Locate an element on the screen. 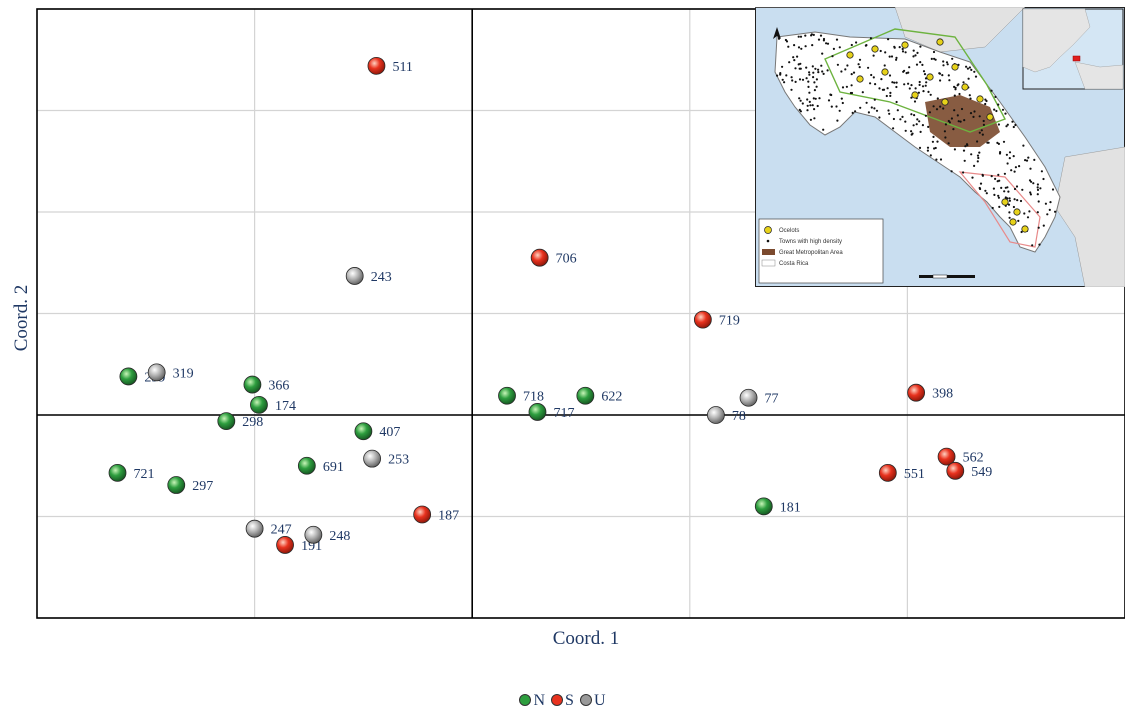 This screenshot has width=1125, height=712. y-axis-title: Coord. 2 is located at coordinates (21, 318).